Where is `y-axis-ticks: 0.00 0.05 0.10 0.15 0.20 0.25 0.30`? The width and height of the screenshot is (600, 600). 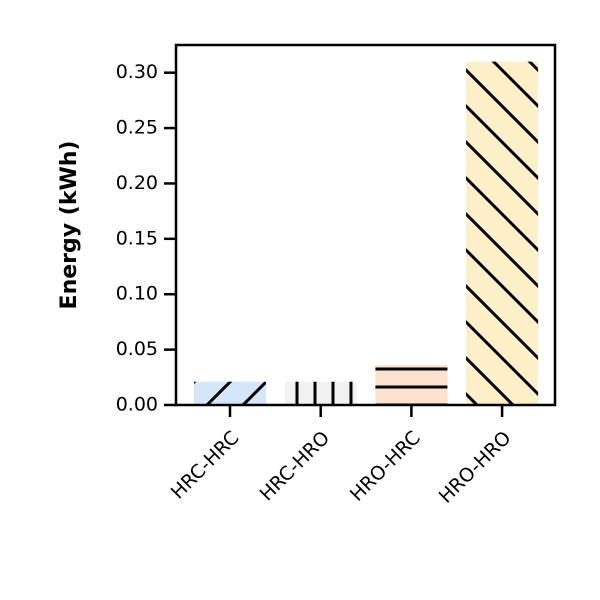 y-axis-ticks: 0.00 0.05 0.10 0.15 0.20 0.25 0.30 is located at coordinates (146, 238).